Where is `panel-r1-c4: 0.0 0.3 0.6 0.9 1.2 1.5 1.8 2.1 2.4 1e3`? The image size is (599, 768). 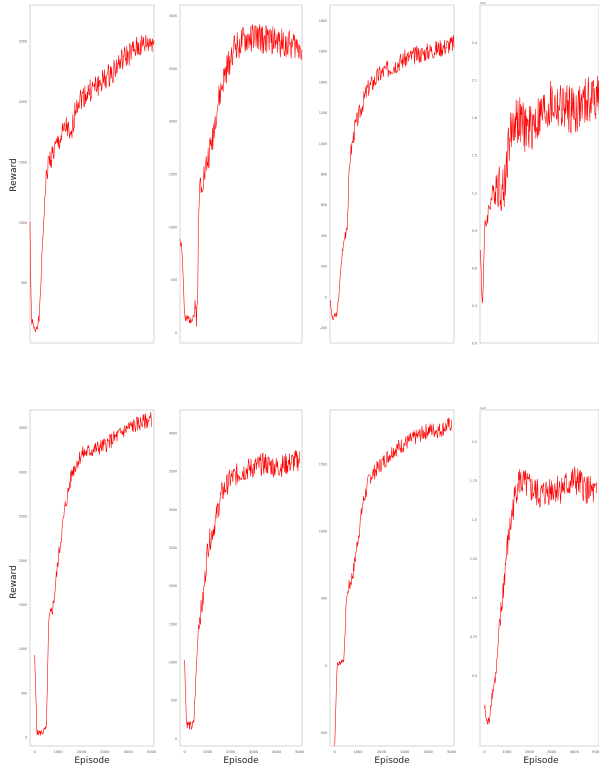 panel-r1-c4: 0.0 0.3 0.6 0.9 1.2 1.5 1.8 2.1 2.4 1e3 is located at coordinates (535, 173).